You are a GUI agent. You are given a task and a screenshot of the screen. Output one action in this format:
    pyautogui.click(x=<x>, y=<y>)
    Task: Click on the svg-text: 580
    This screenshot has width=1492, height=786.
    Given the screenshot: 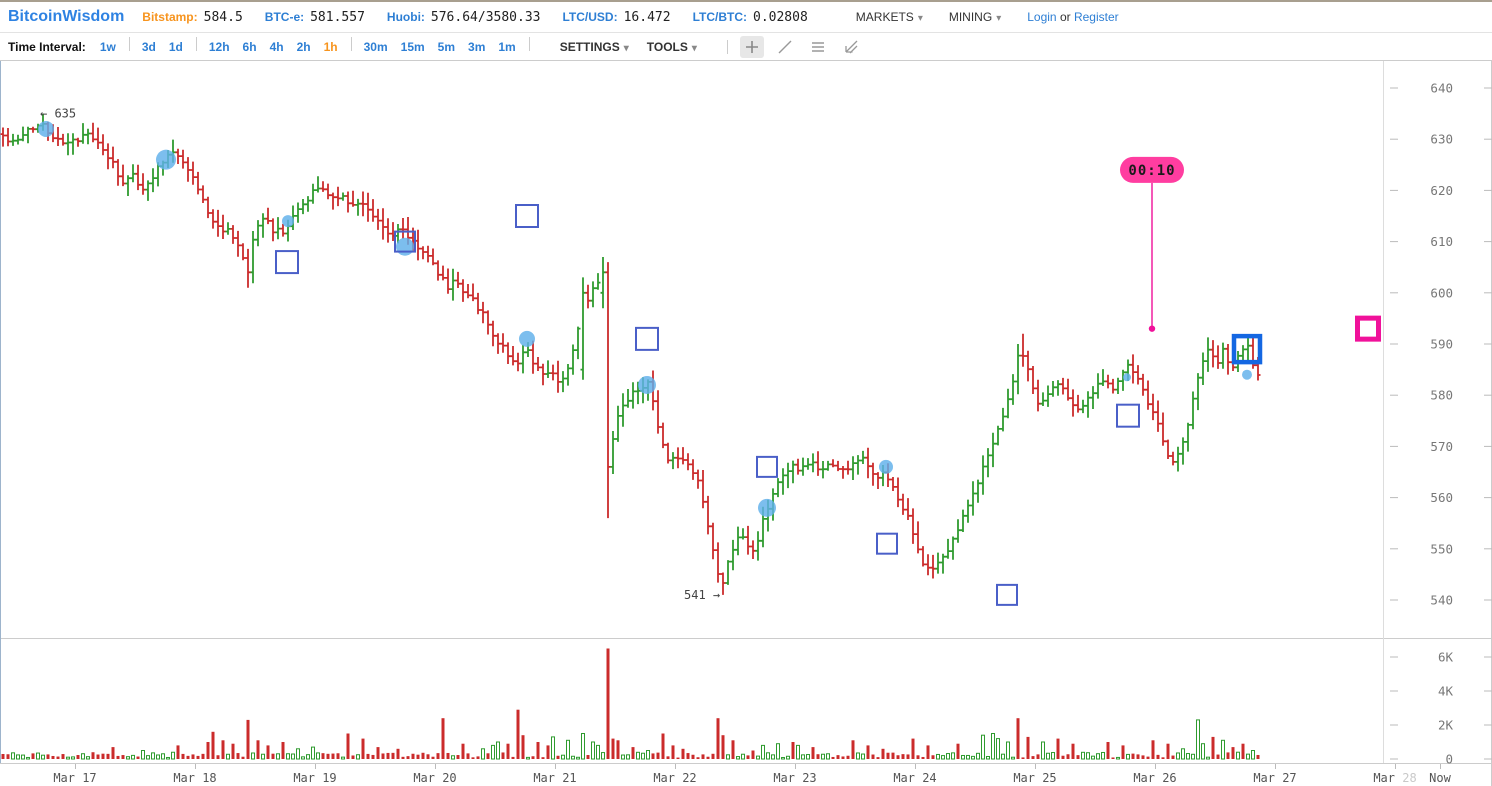 What is the action you would take?
    pyautogui.click(x=1441, y=395)
    